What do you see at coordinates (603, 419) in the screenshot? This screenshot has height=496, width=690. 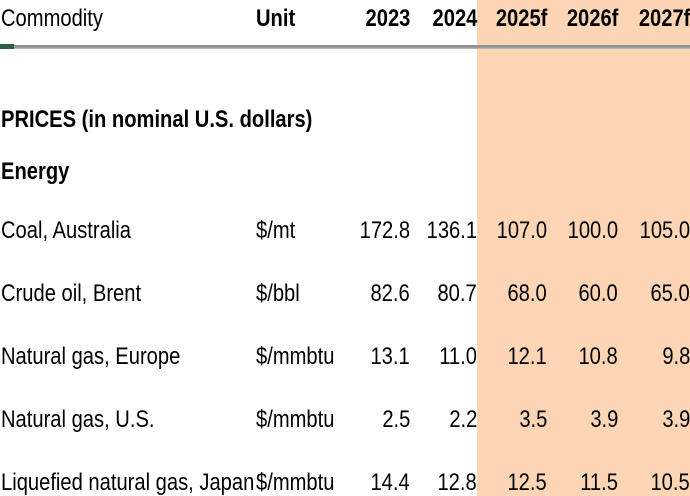 I see `value-2026f: 3.9` at bounding box center [603, 419].